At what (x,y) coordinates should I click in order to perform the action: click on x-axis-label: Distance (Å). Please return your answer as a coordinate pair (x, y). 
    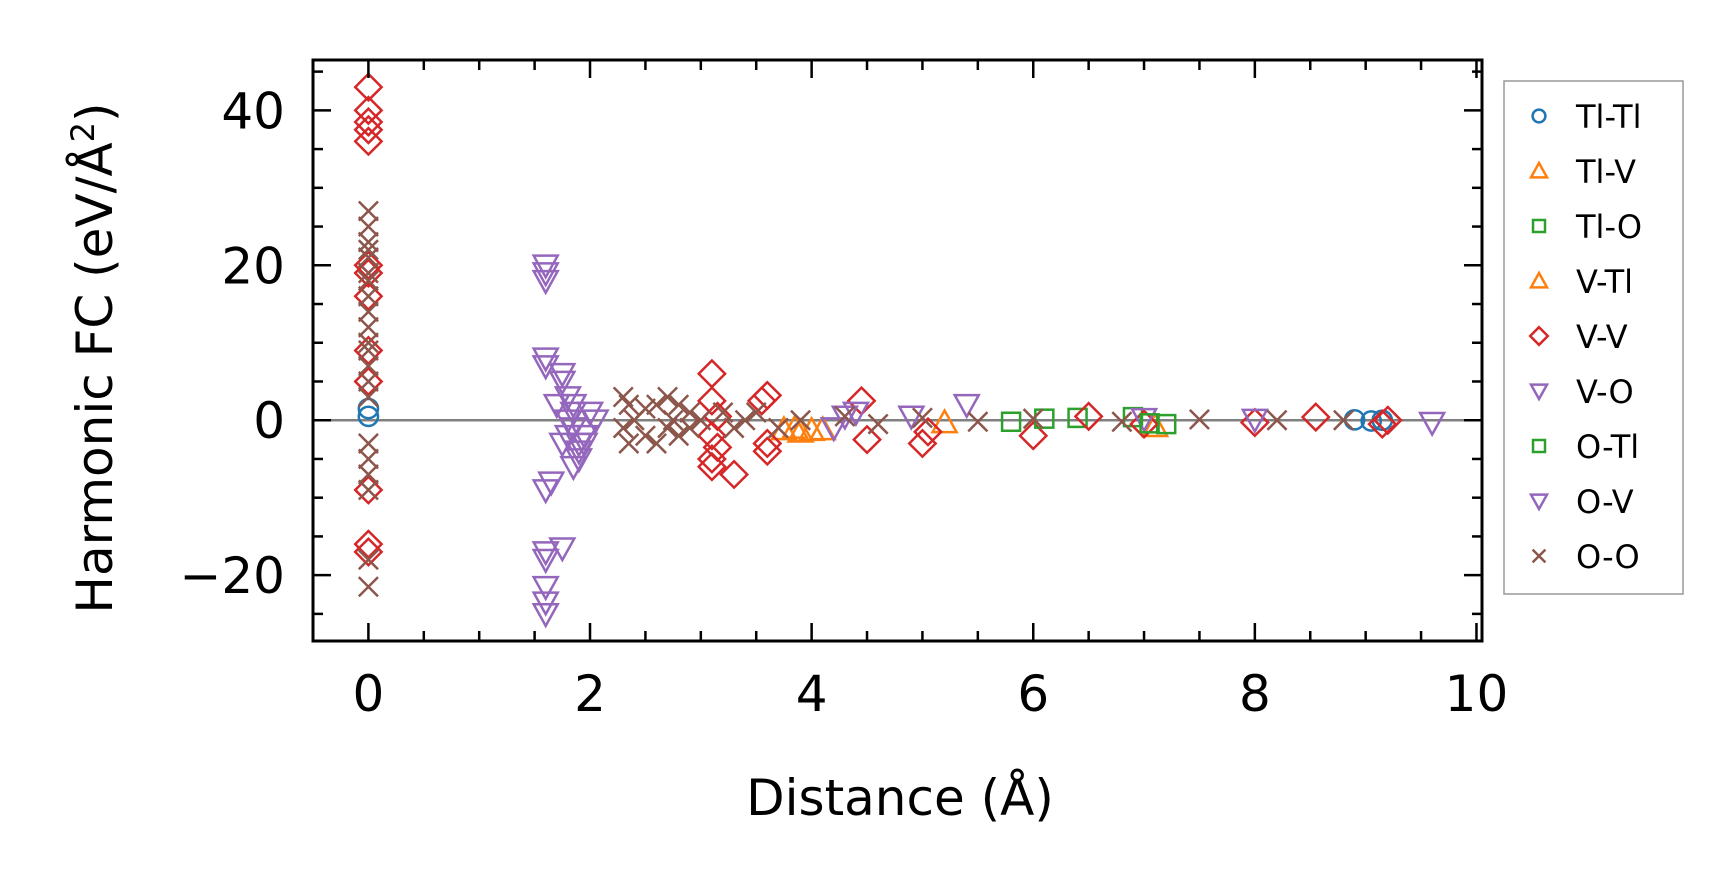
    Looking at the image, I should click on (900, 798).